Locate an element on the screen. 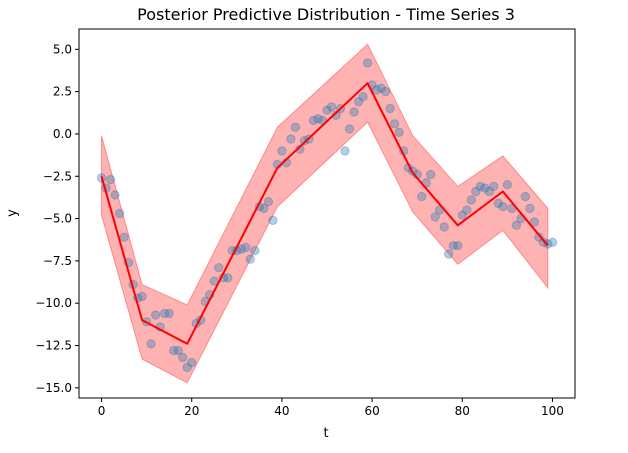 The image size is (628, 453). x-axis-label: t is located at coordinates (325, 433).